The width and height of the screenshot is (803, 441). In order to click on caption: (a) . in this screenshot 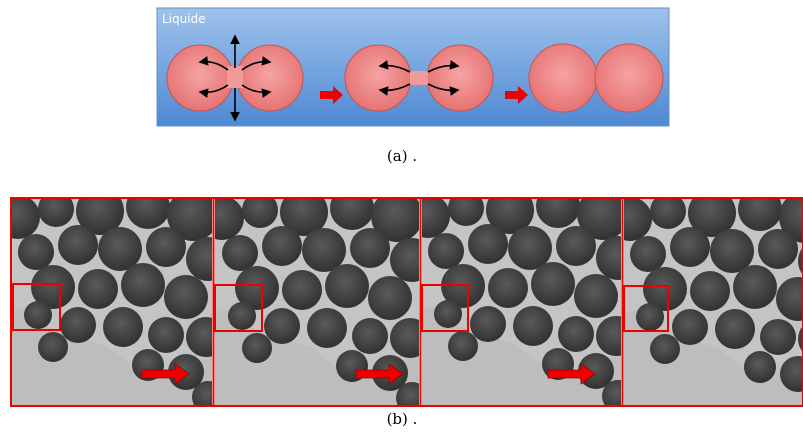, I will do `click(402, 156)`.